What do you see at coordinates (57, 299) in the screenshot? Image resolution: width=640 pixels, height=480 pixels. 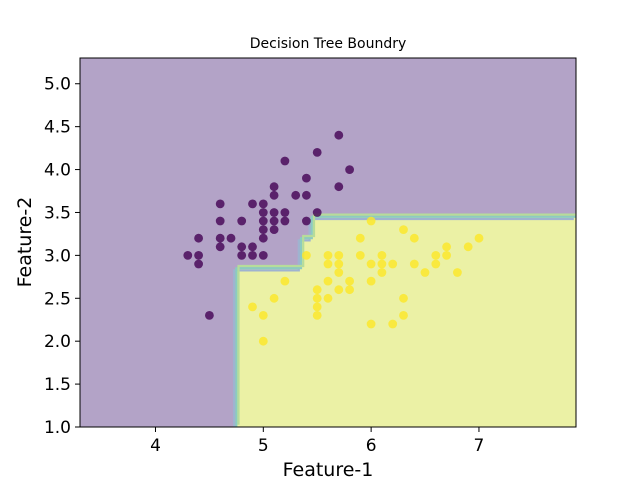 I see `y-tick-label: 2.5` at bounding box center [57, 299].